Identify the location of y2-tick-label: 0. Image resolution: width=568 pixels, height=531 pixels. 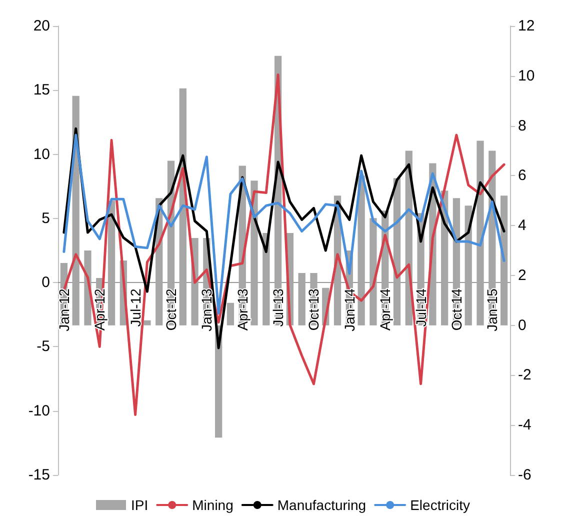
(522, 325).